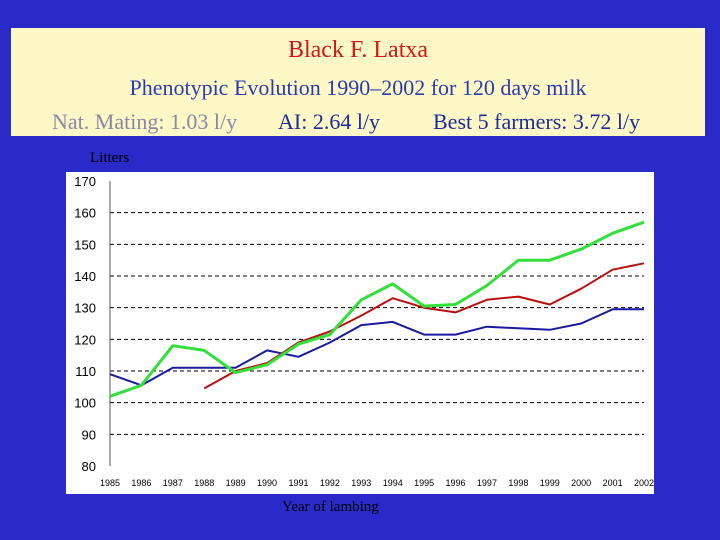 The image size is (720, 540). What do you see at coordinates (85, 371) in the screenshot?
I see `y-tick-label: 110` at bounding box center [85, 371].